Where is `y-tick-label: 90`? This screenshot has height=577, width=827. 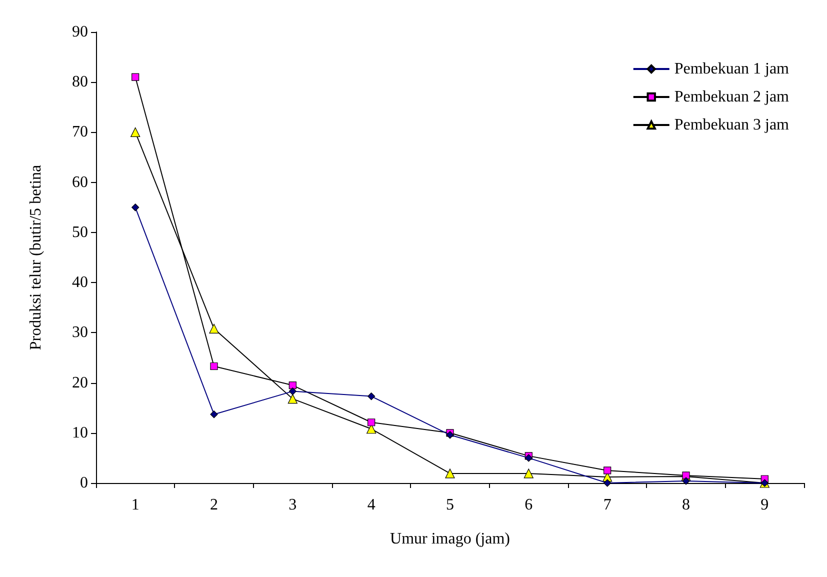
y-tick-label: 90 is located at coordinates (80, 32).